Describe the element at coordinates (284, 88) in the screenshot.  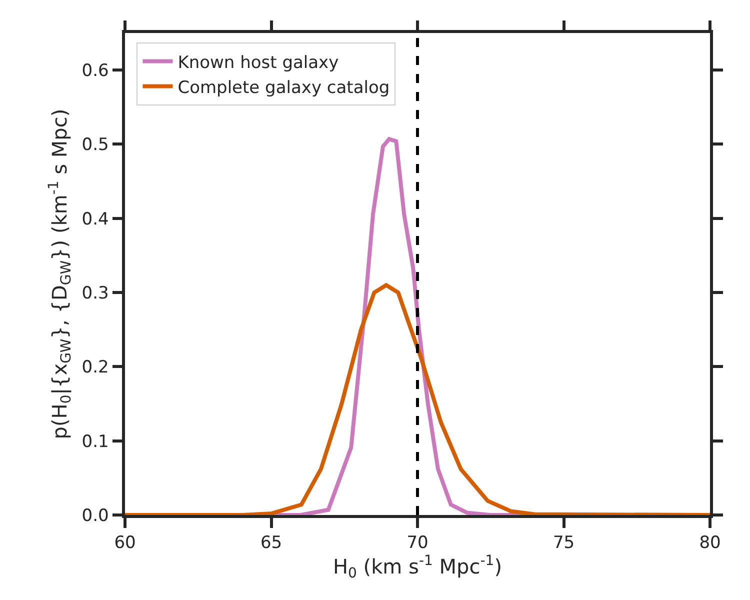
I see `legend-label: Complete galaxy catalog` at that location.